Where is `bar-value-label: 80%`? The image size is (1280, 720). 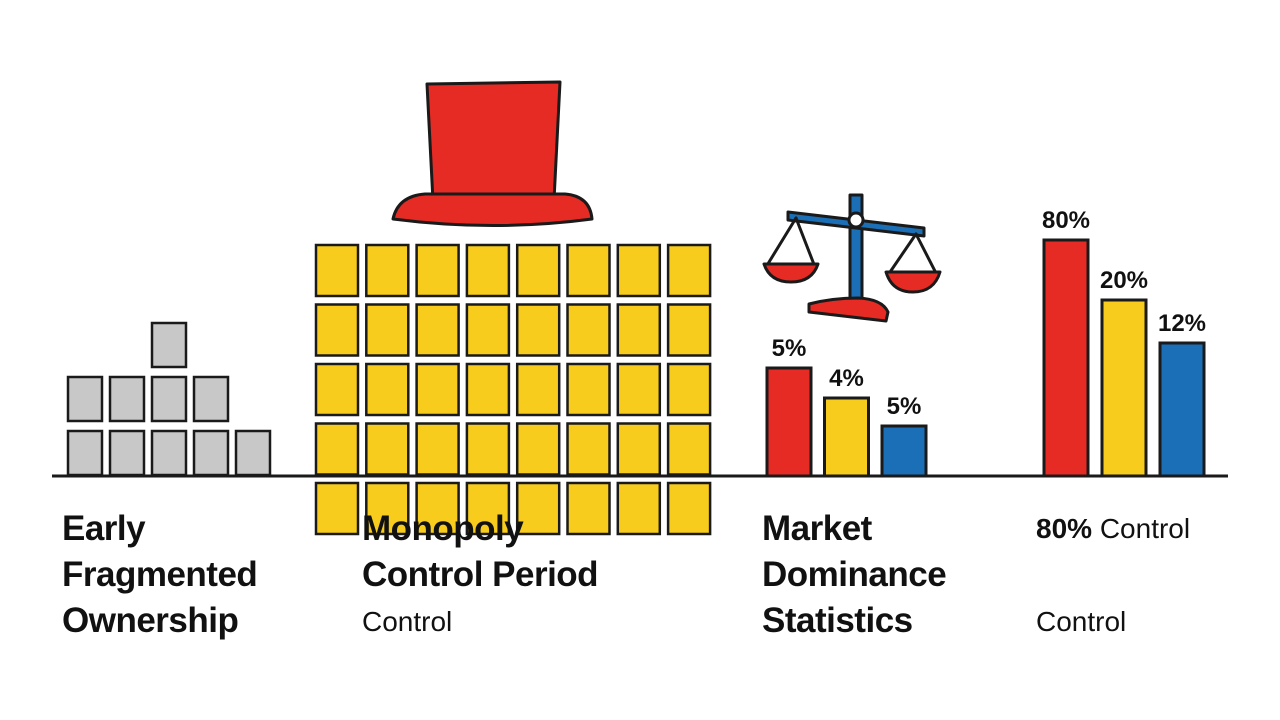 bar-value-label: 80% is located at coordinates (1066, 220).